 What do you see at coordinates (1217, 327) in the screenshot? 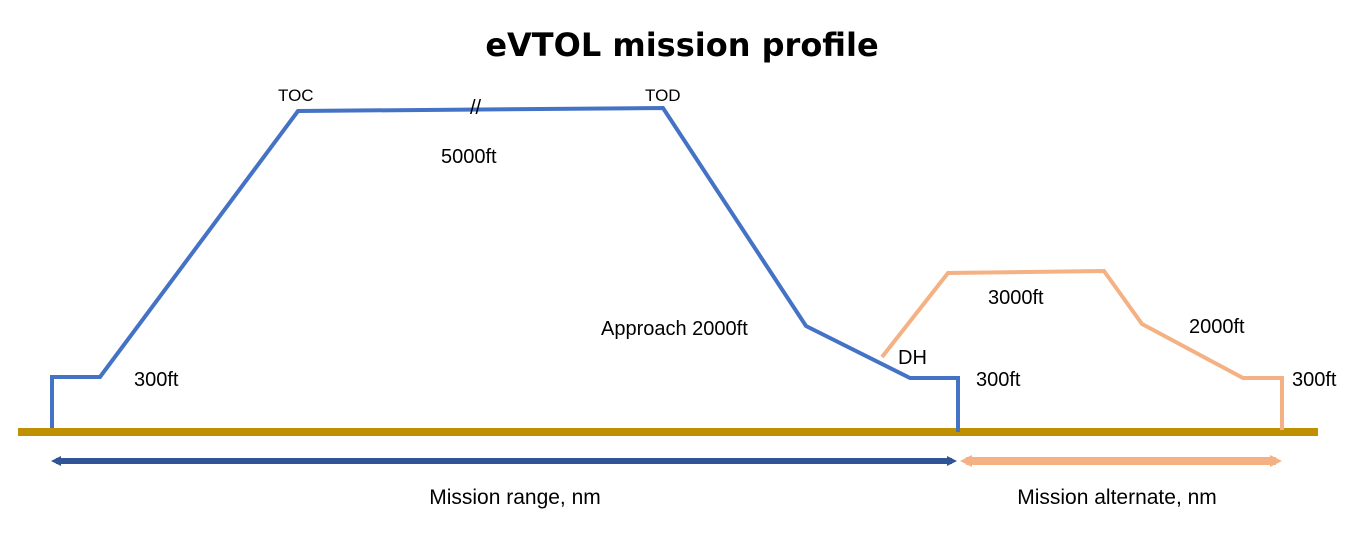
I see `alternate-descent-altitude-label: 2000ft` at bounding box center [1217, 327].